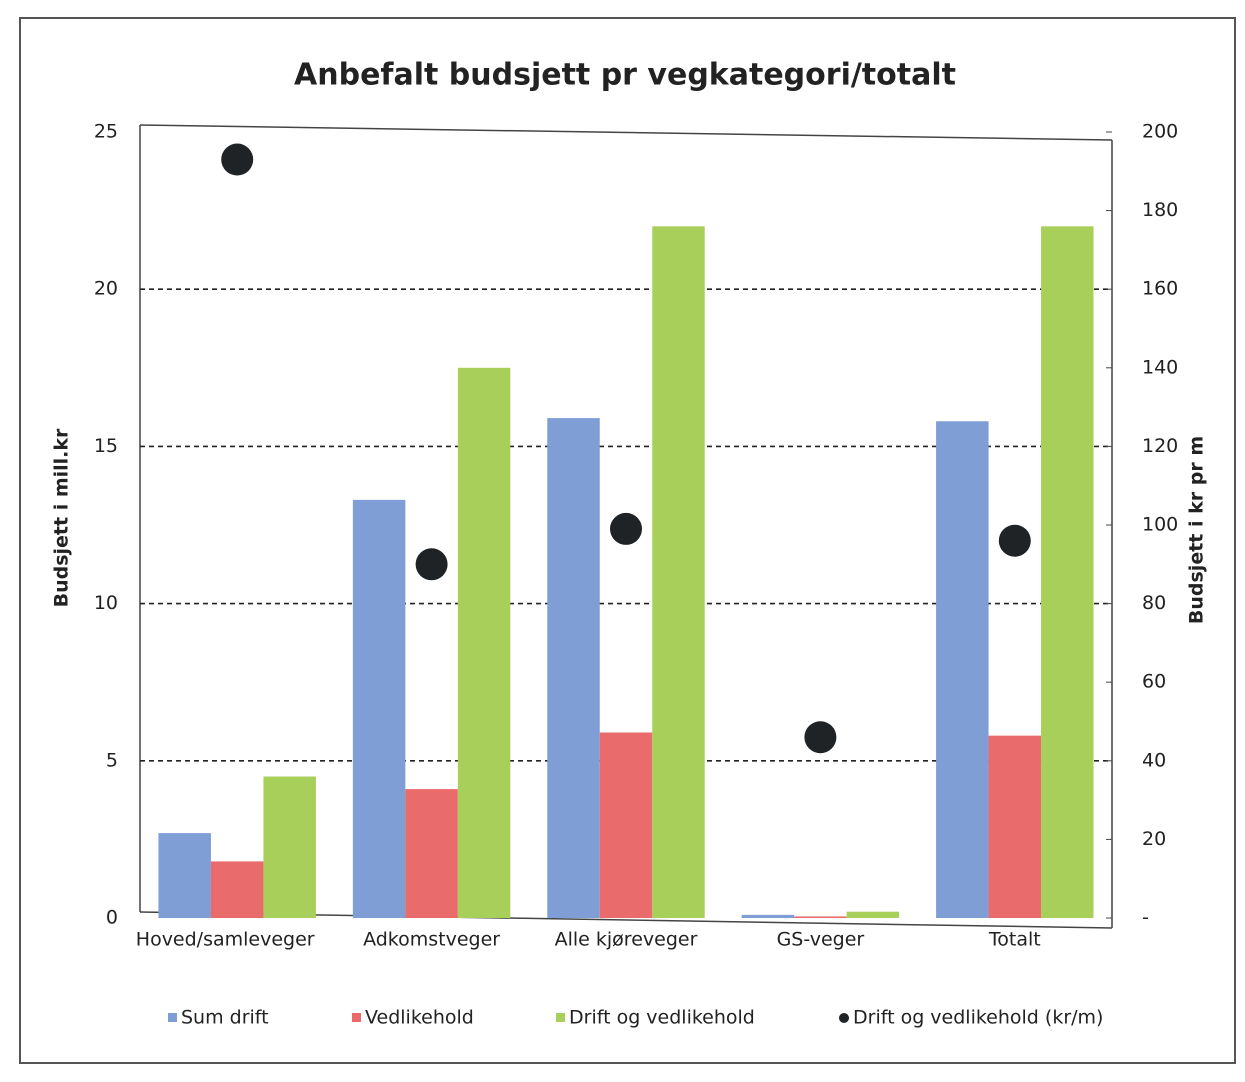 The image size is (1245, 1082). What do you see at coordinates (1160, 210) in the screenshot?
I see `y2-tick-label: 180` at bounding box center [1160, 210].